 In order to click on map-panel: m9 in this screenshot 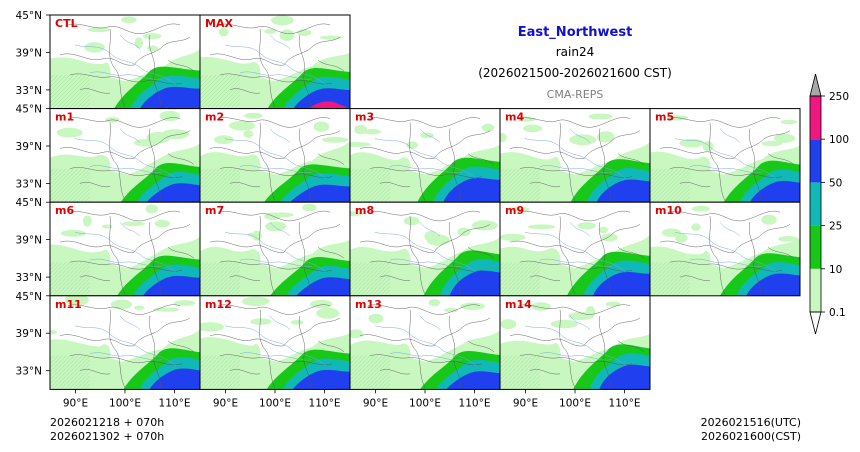, I will do `click(575, 249)`.